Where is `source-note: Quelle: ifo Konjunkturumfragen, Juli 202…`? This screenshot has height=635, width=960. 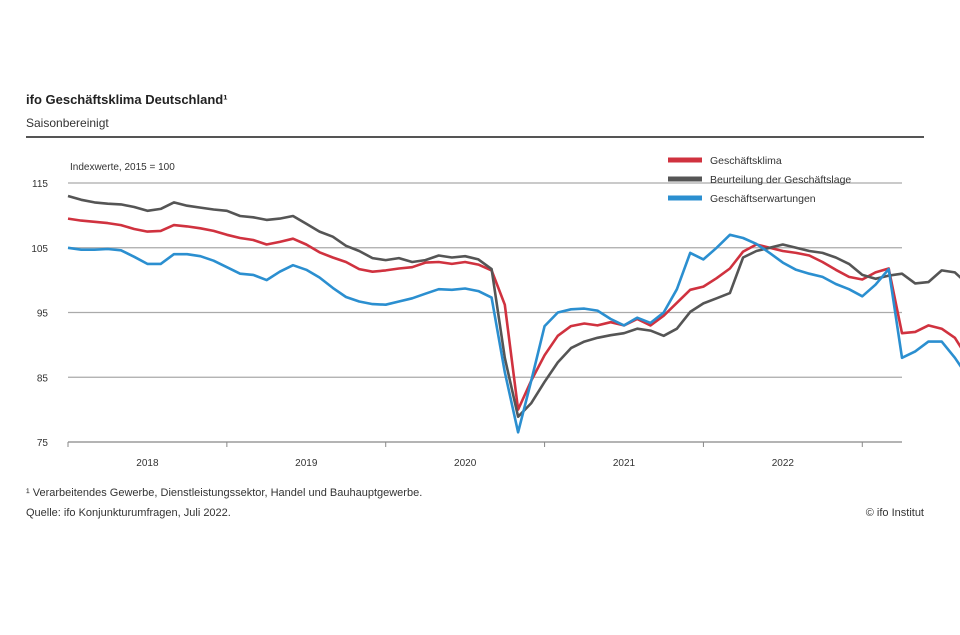 source-note: Quelle: ifo Konjunkturumfragen, Juli 202… is located at coordinates (128, 513).